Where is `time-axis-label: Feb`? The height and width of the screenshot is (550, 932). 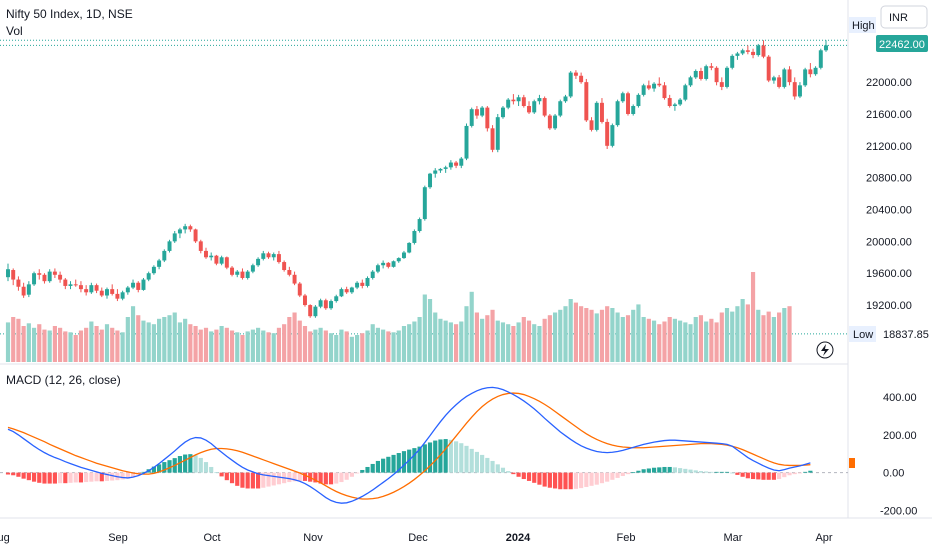
time-axis-label: Feb is located at coordinates (626, 538).